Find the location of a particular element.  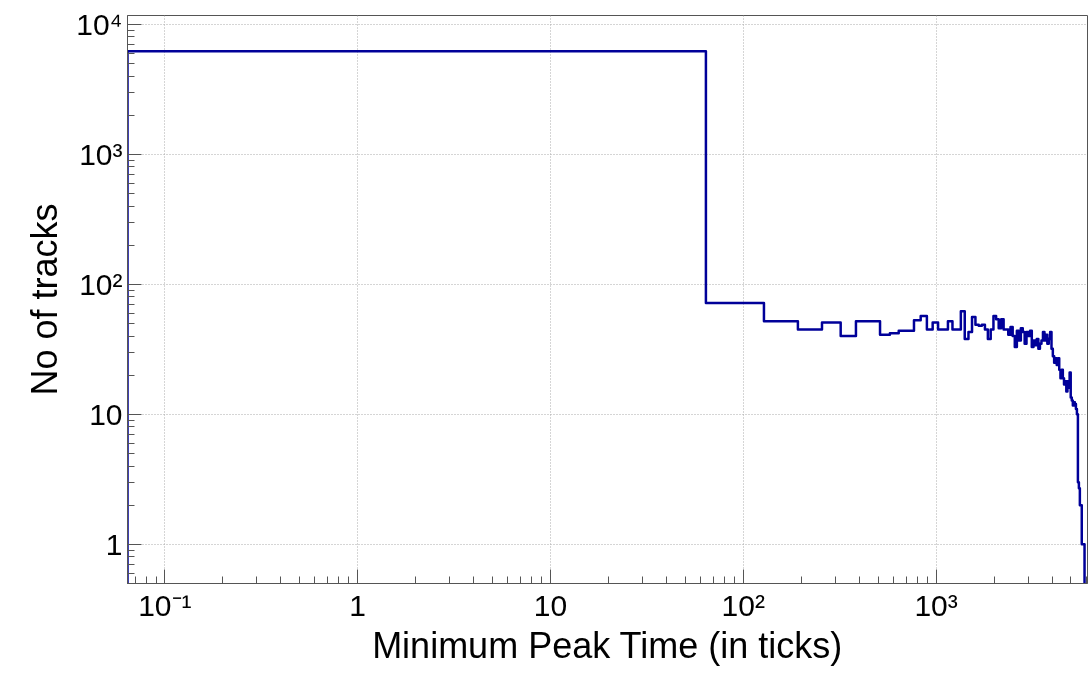

x-tick-label: 1 is located at coordinates (358, 605).